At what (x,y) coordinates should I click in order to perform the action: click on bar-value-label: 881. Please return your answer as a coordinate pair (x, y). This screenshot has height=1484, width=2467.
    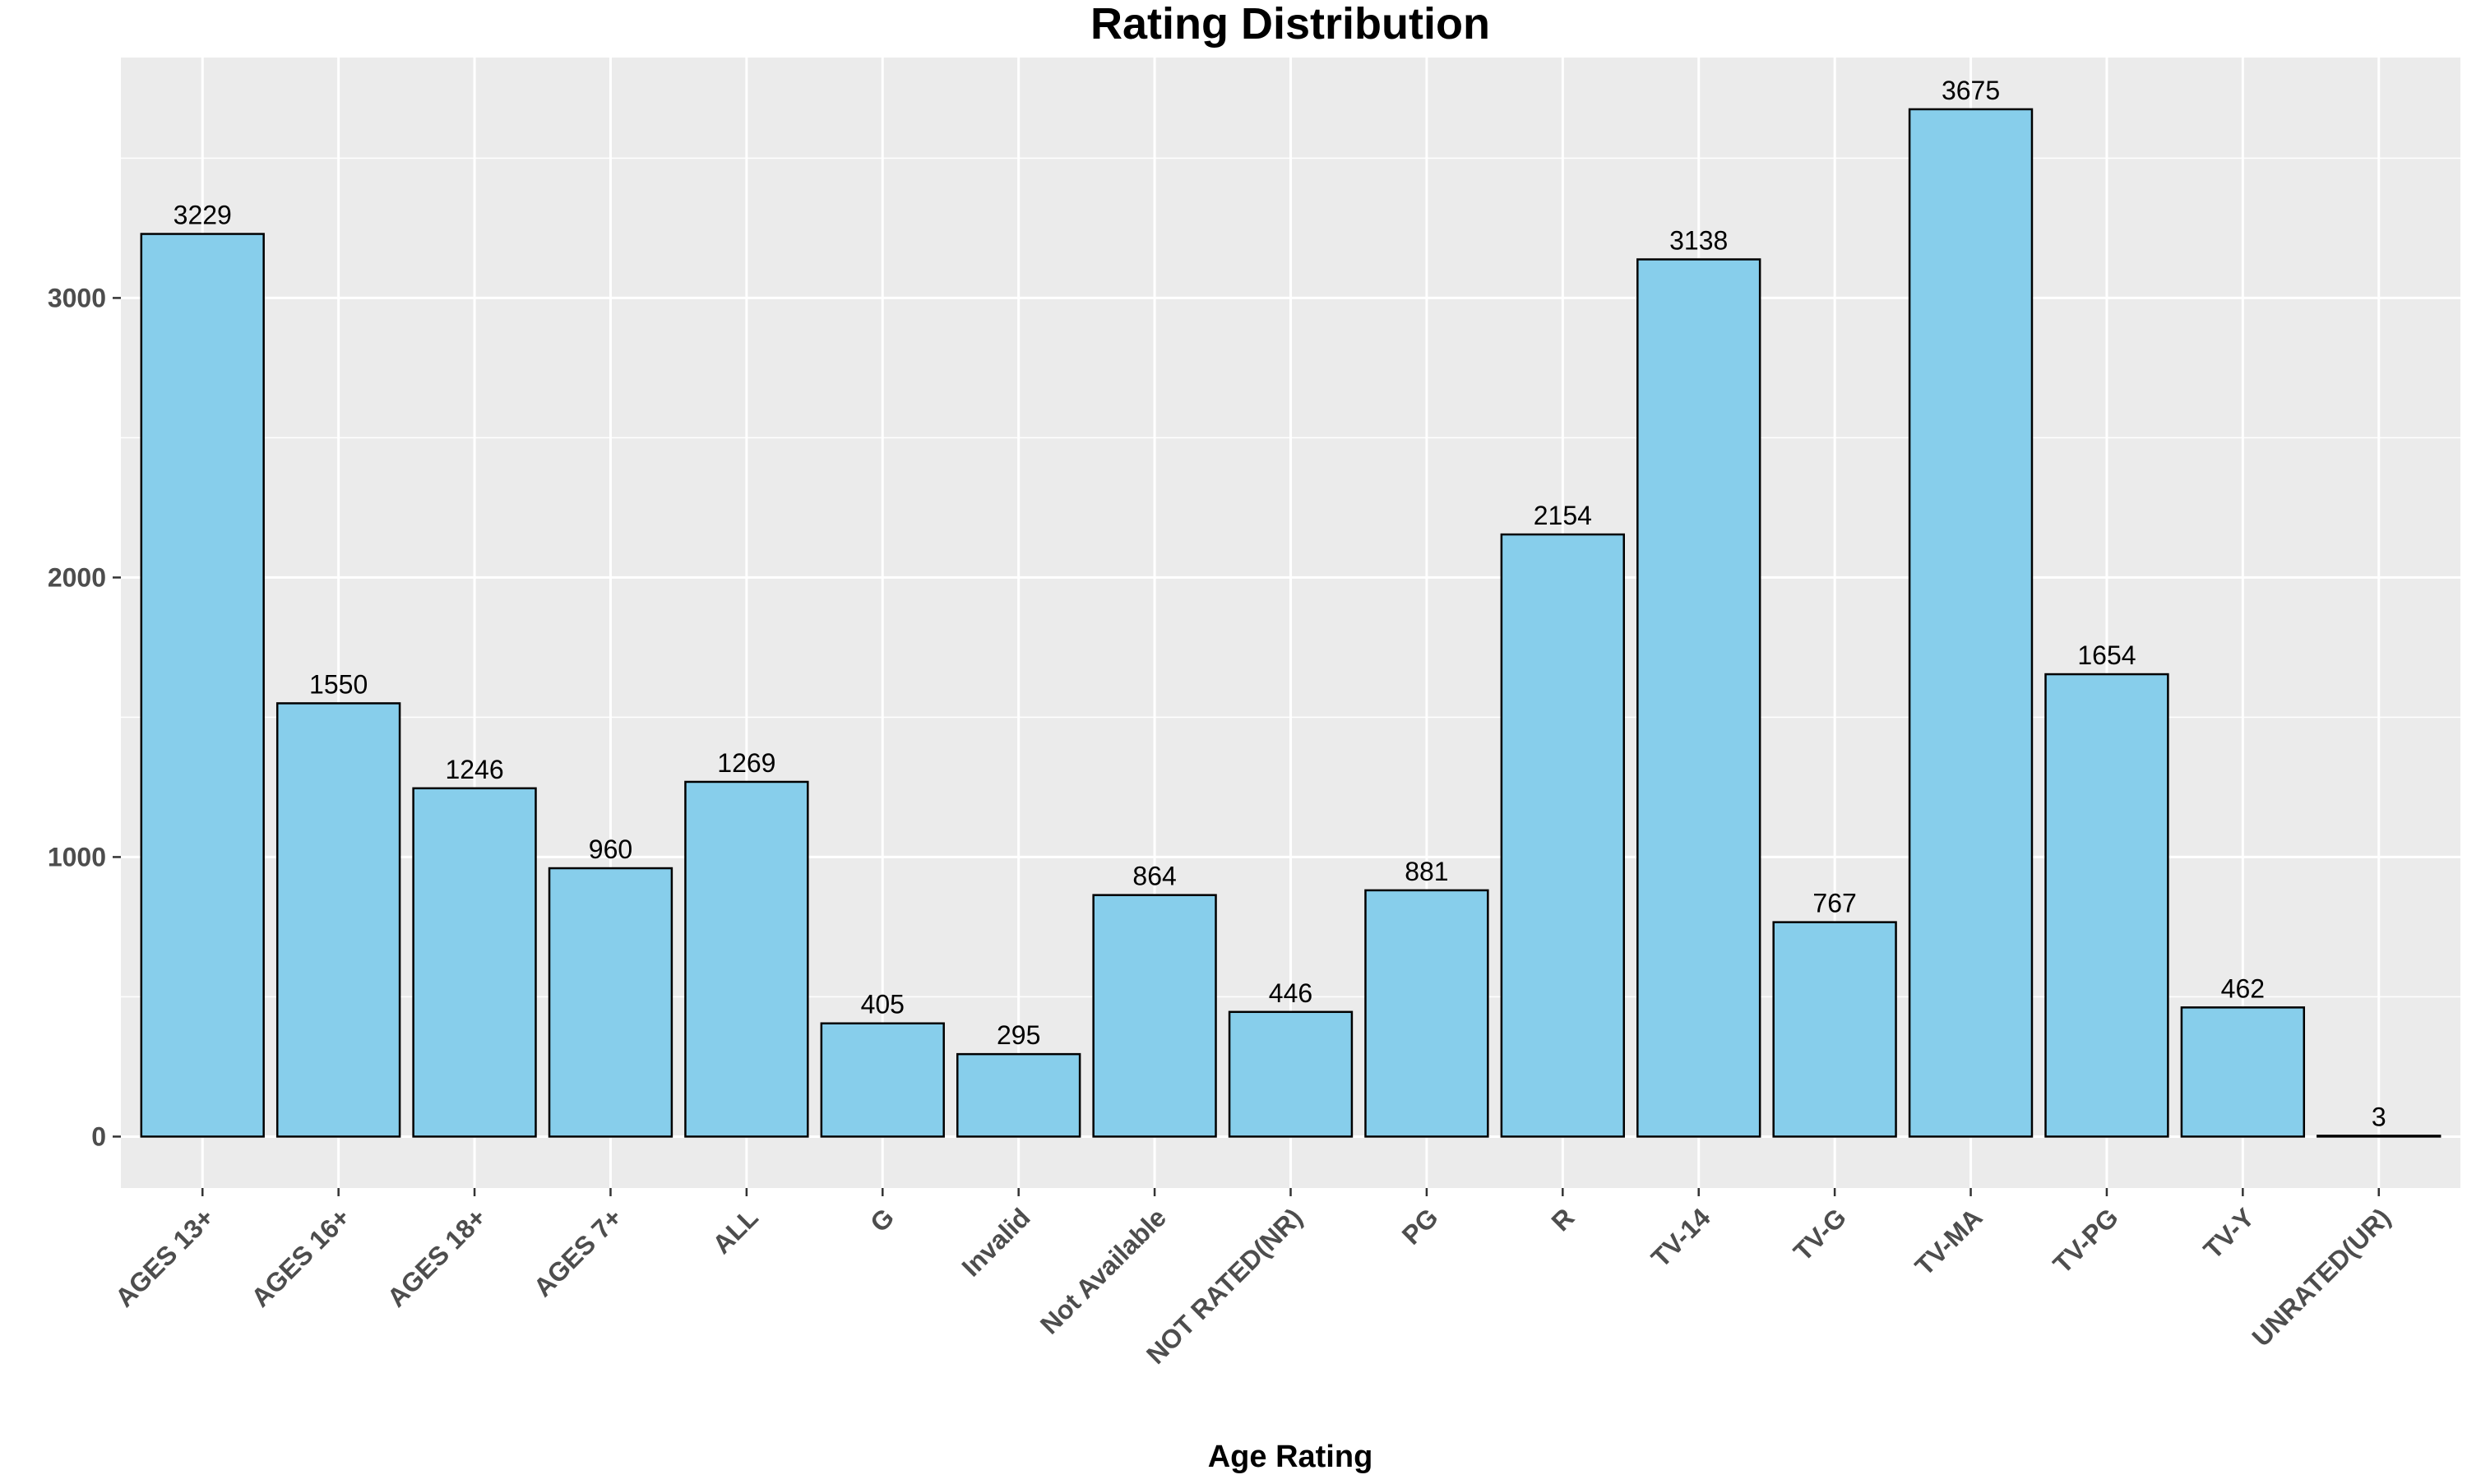
    Looking at the image, I should click on (1426, 871).